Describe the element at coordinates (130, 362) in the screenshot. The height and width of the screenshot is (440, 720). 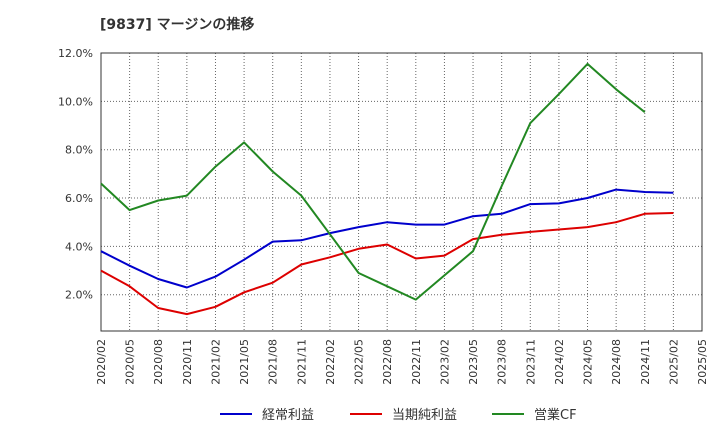
I see `x-tick-label: 2020/05` at that location.